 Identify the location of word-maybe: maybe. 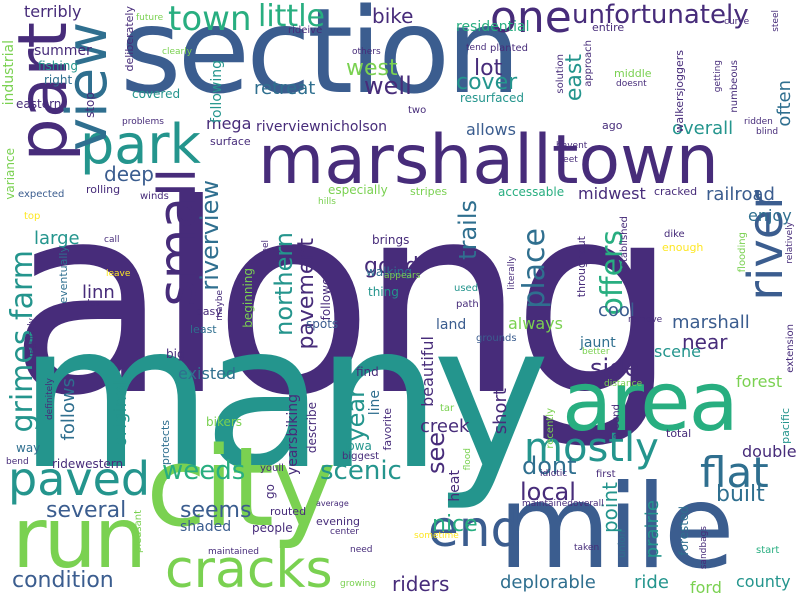
(220, 305).